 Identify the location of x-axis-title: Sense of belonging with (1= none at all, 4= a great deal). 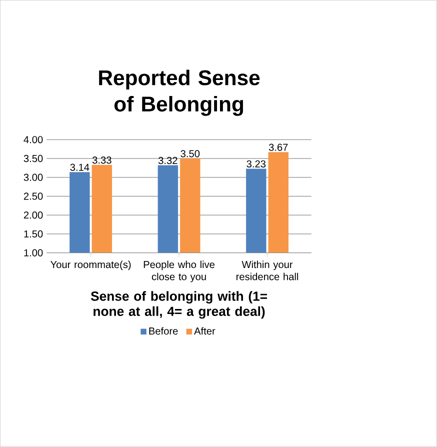
(179, 305).